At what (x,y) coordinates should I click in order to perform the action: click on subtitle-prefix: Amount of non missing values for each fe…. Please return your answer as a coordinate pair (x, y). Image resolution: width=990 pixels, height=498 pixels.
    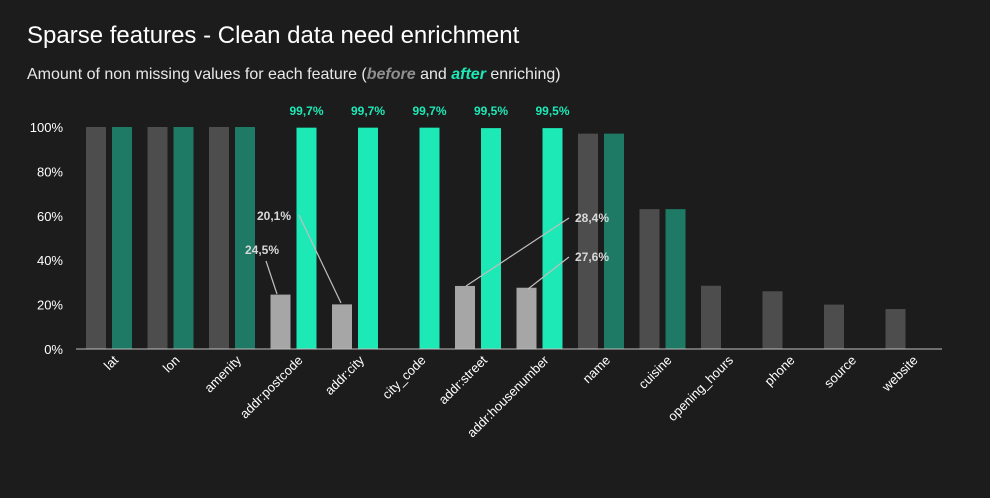
    Looking at the image, I should click on (197, 74).